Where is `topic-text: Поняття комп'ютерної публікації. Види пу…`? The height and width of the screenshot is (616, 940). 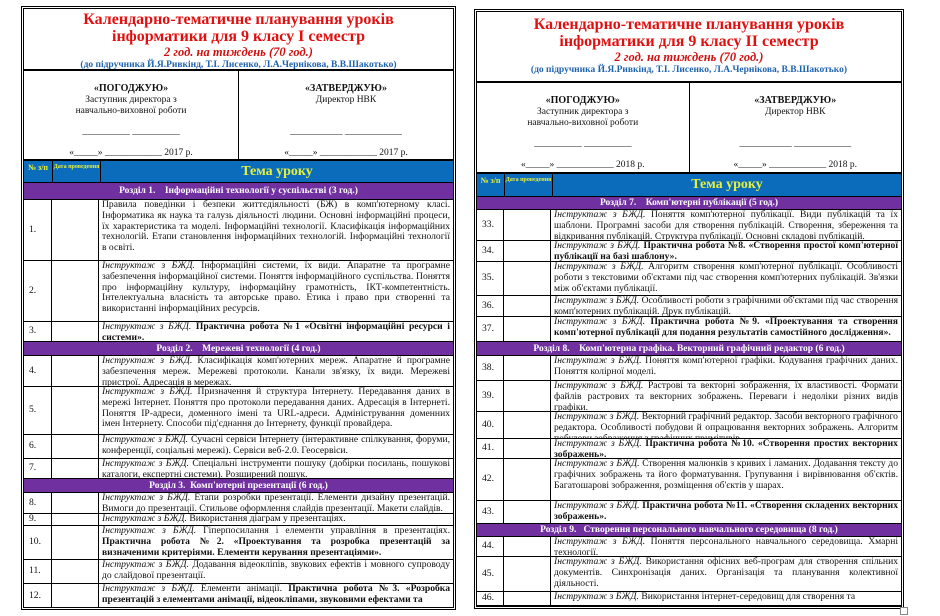
topic-text: Поняття комп'ютерної публікації. Види пу… is located at coordinates (726, 225).